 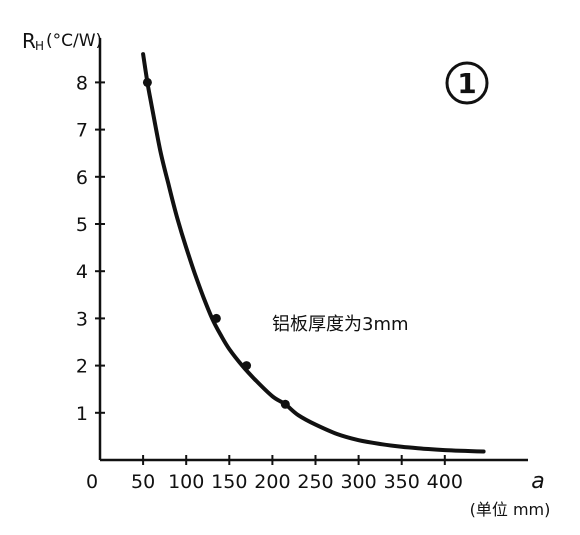 What do you see at coordinates (90, 248) in the screenshot?
I see `y-ticks: 1 2 3 4 5 6 7 8` at bounding box center [90, 248].